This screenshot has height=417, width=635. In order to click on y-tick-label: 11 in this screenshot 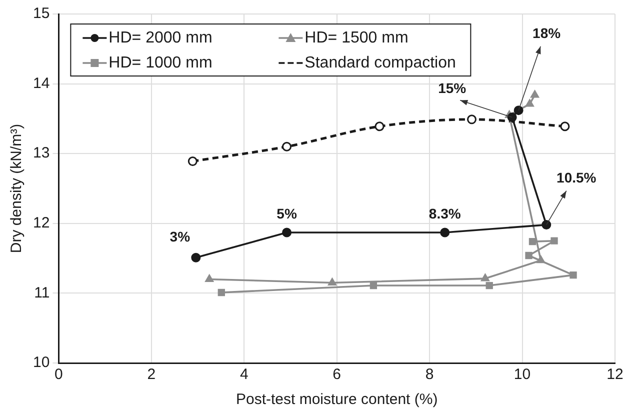, I will do `click(42, 293)`.